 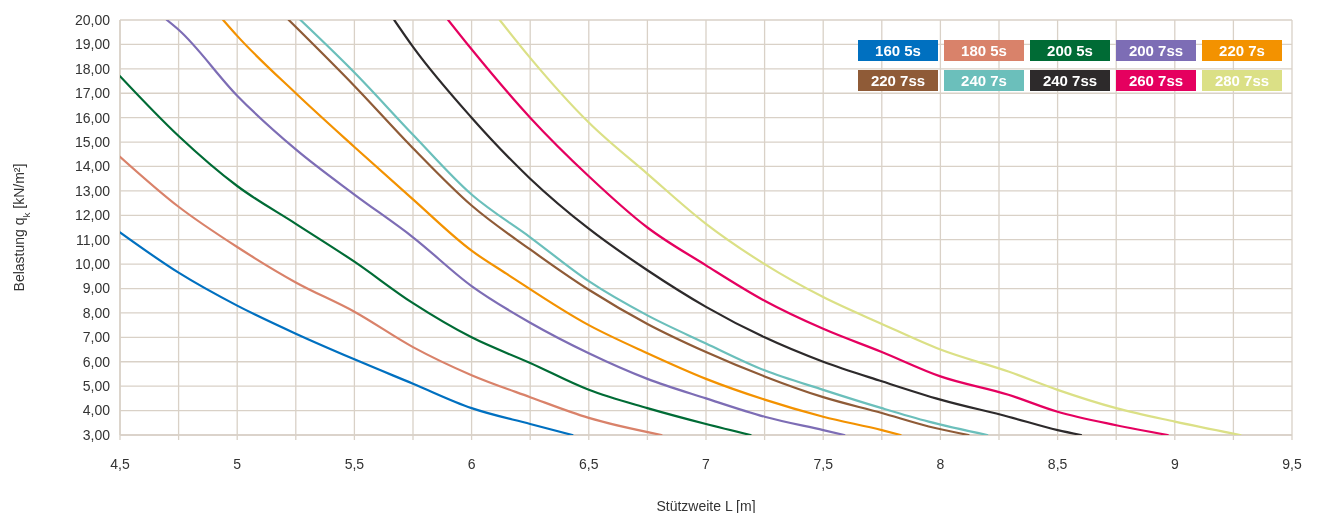 What do you see at coordinates (471, 464) in the screenshot?
I see `x-tick-label: 6` at bounding box center [471, 464].